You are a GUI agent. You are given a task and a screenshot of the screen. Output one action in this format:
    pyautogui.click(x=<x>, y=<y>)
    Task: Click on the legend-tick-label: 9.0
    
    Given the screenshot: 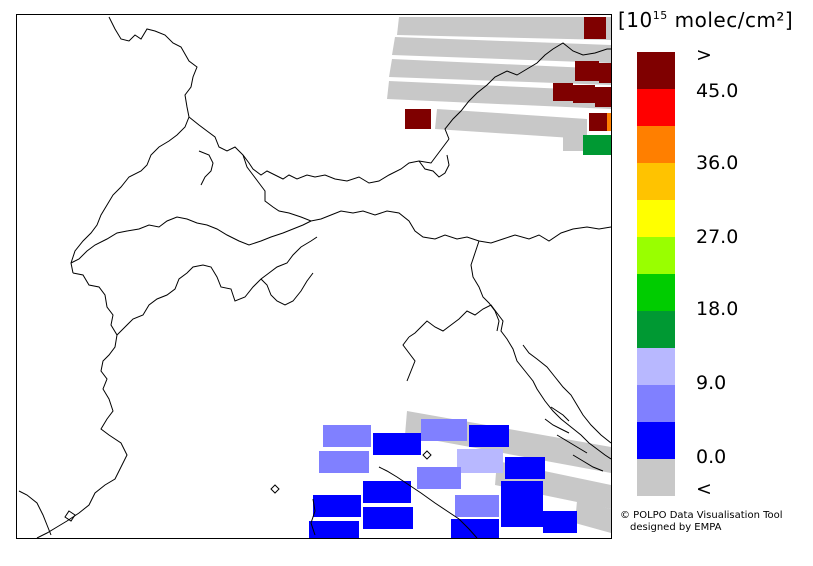 What is the action you would take?
    pyautogui.click(x=711, y=383)
    